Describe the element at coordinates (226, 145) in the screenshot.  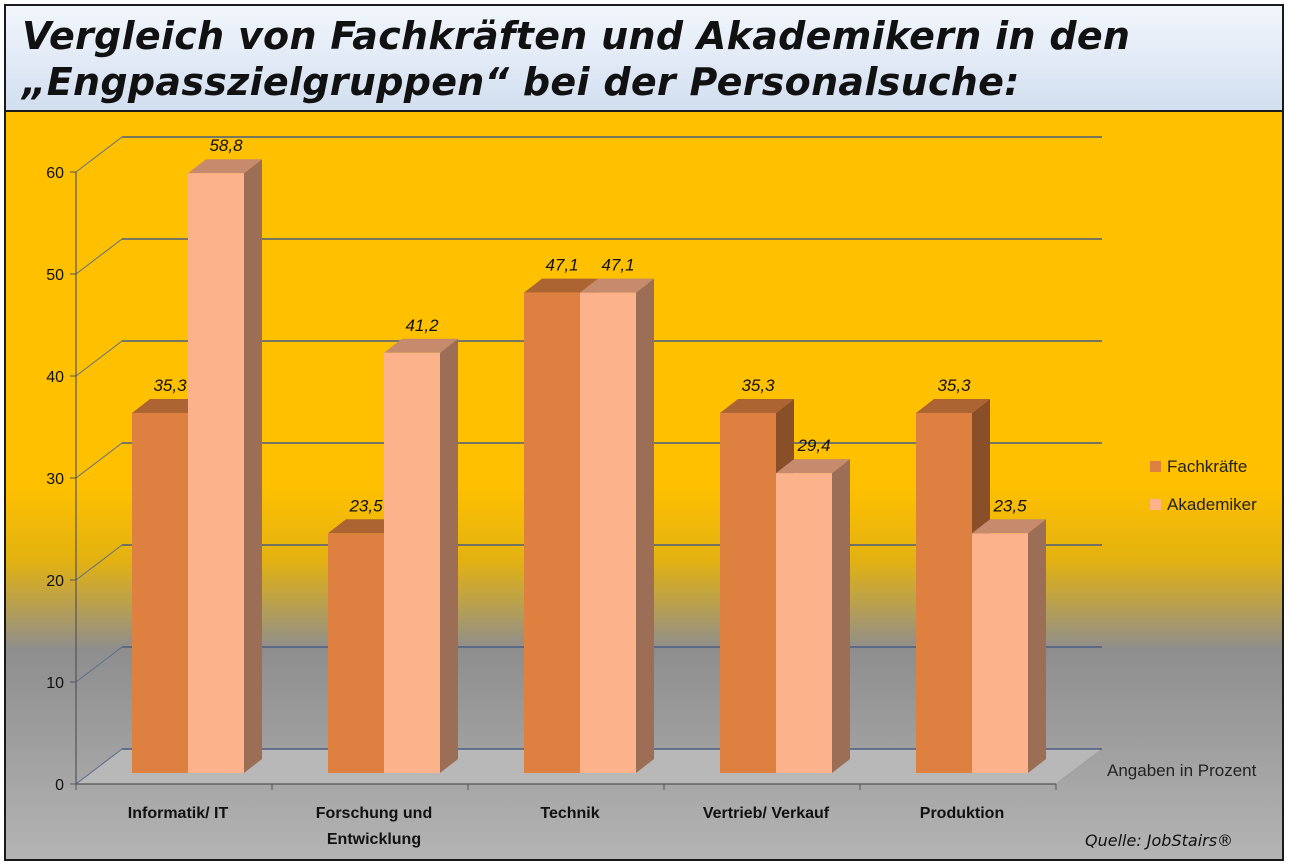
I see `data-label: 58,8` at that location.